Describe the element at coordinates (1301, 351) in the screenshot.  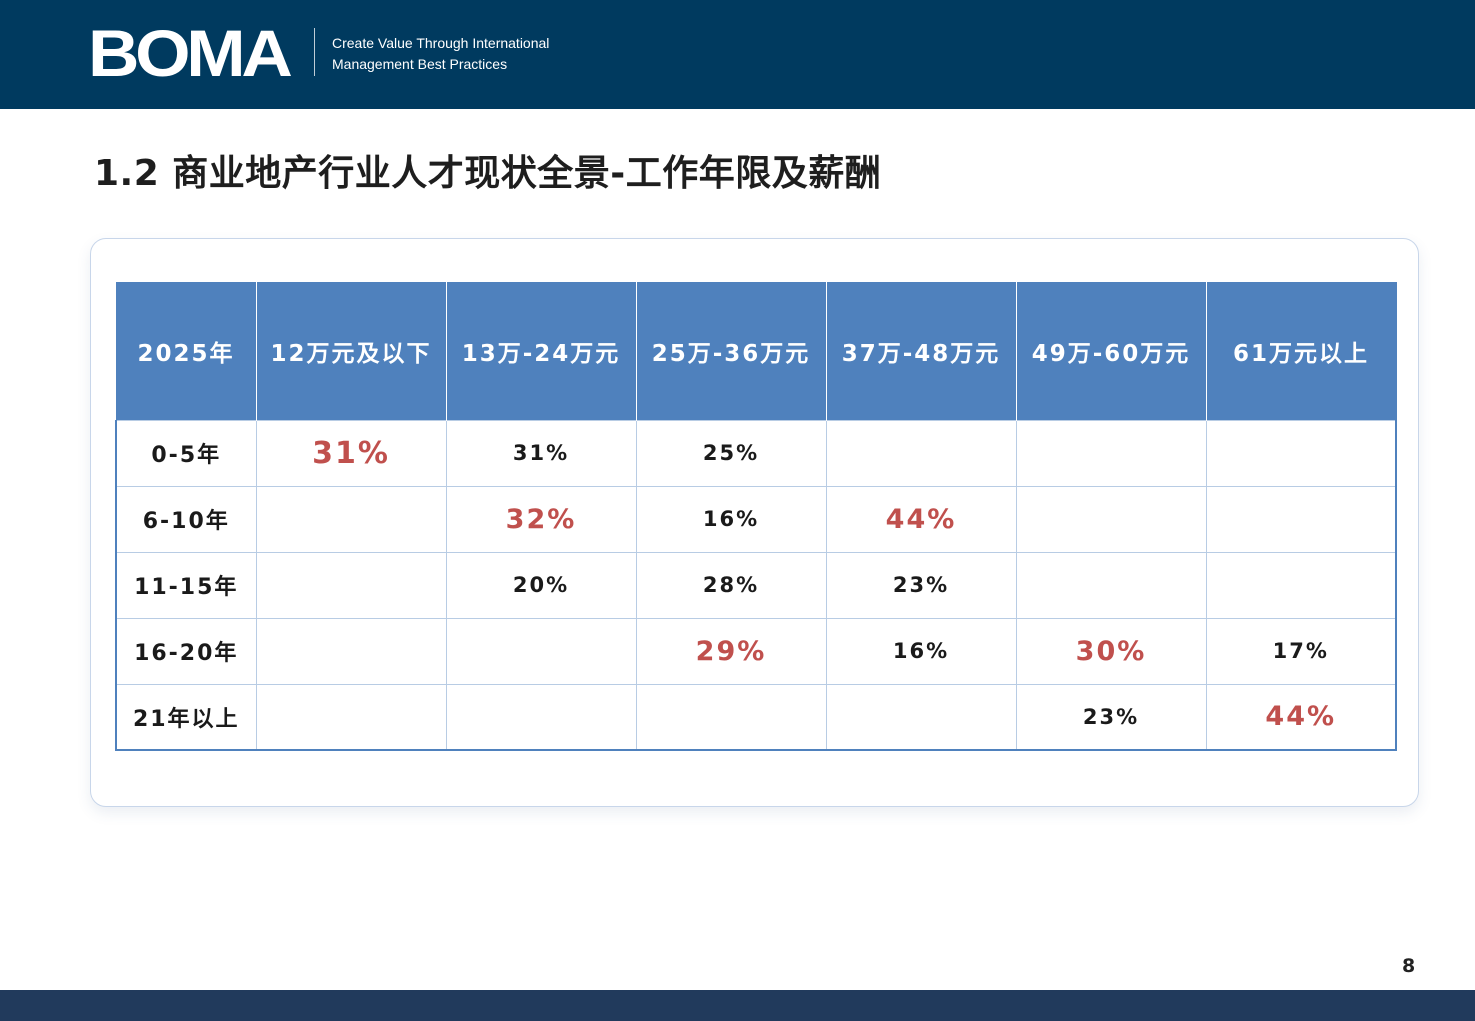
I see `column-header-salary-band: 61万元以上` at that location.